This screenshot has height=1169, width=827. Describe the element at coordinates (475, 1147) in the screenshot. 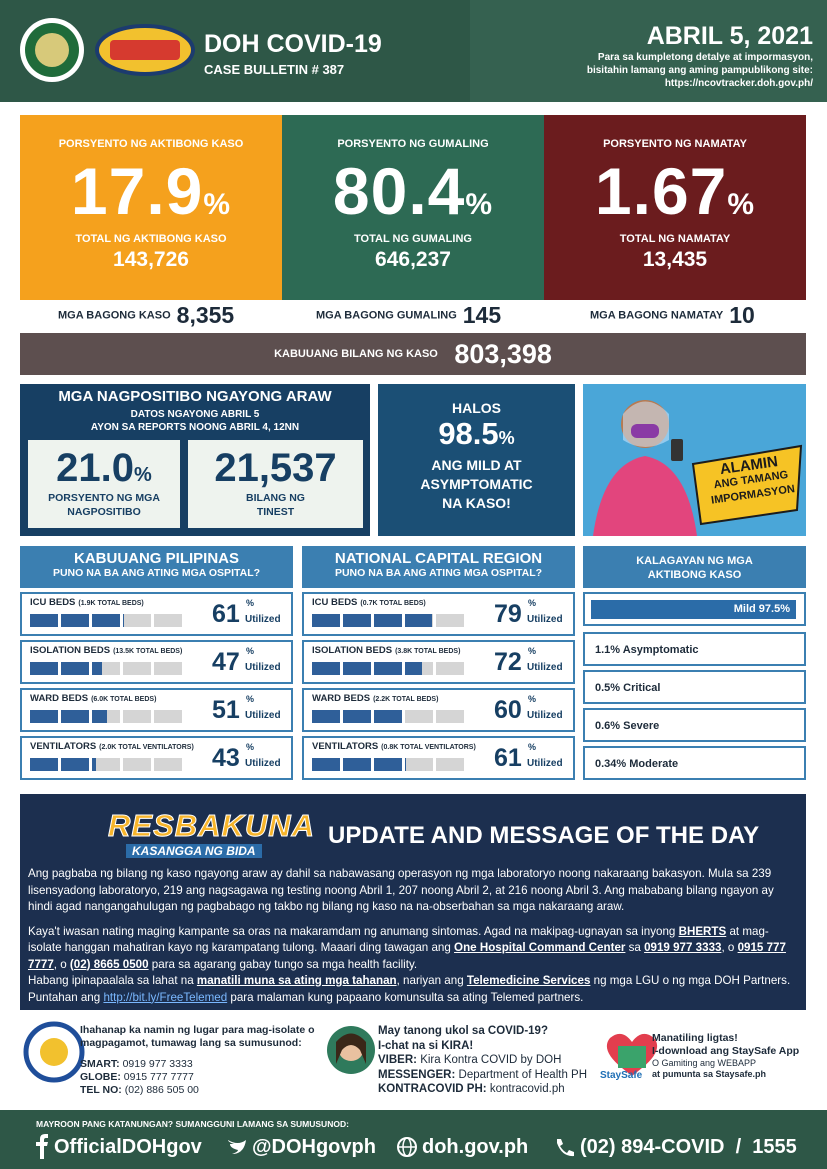

I see `link: doh.gov.ph` at that location.